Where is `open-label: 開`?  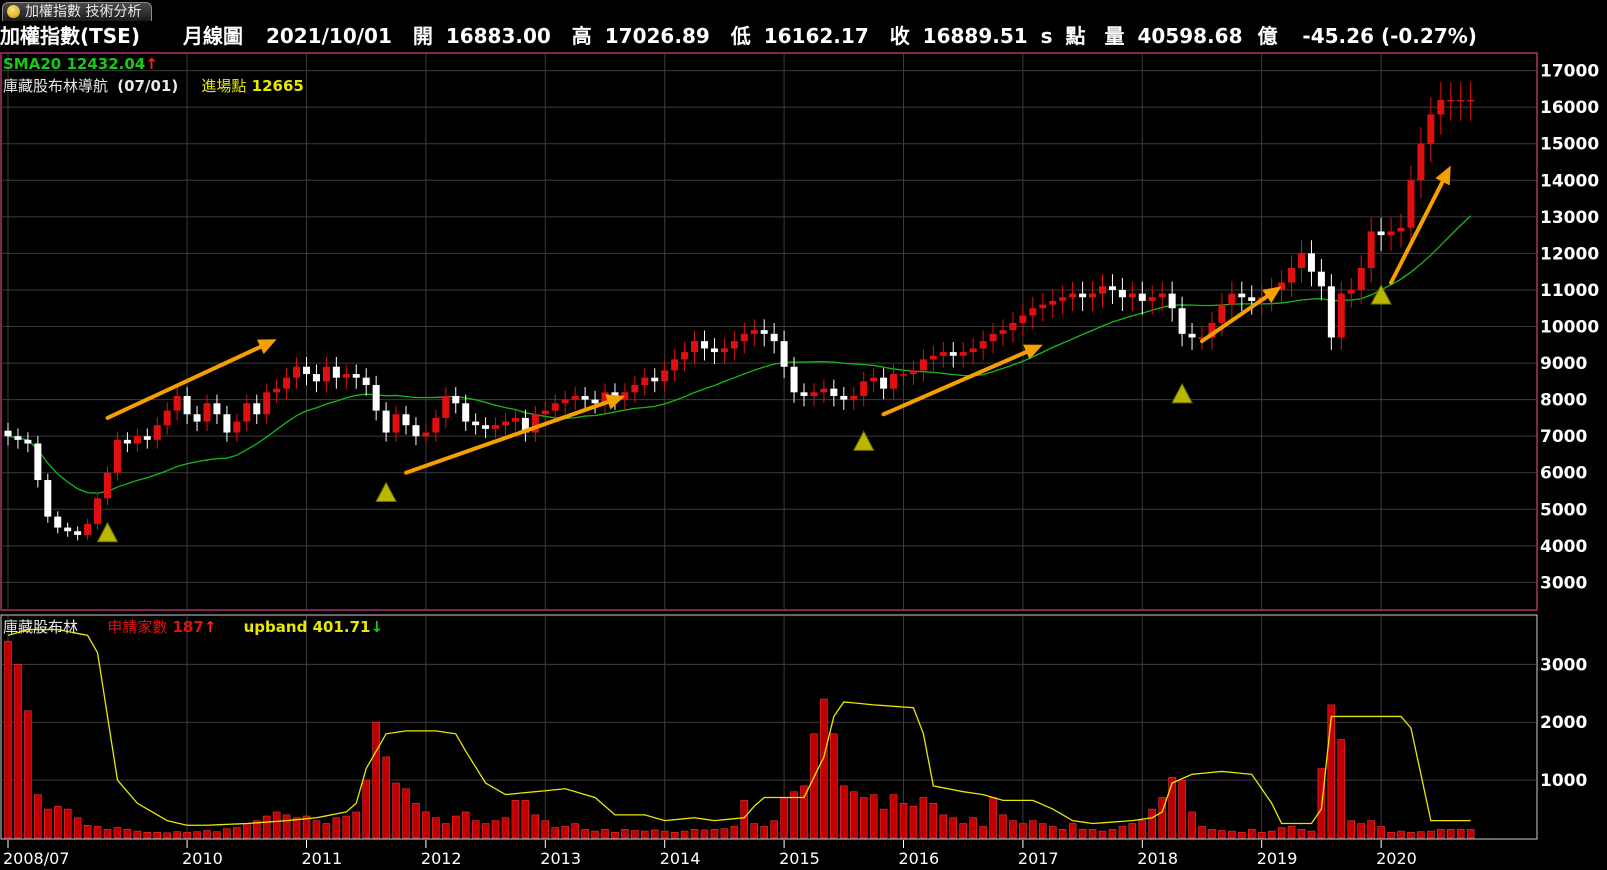
open-label: 開 is located at coordinates (422, 36).